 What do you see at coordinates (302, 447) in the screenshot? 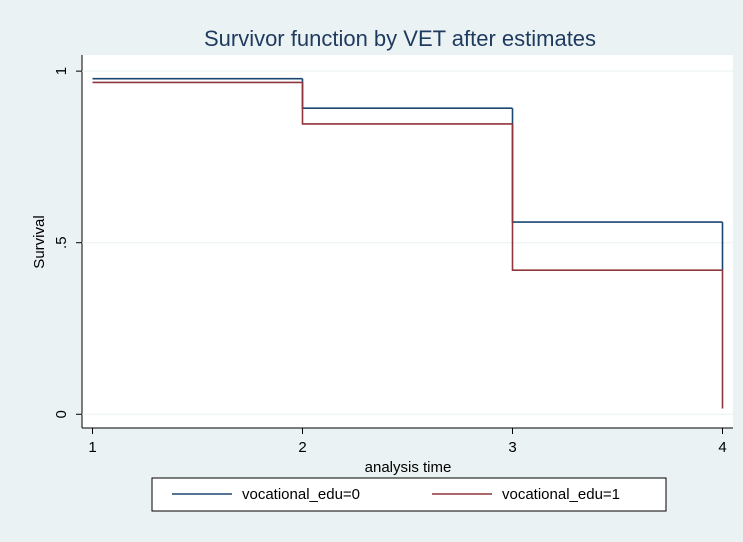
I see `x-tick-label: 2` at bounding box center [302, 447].